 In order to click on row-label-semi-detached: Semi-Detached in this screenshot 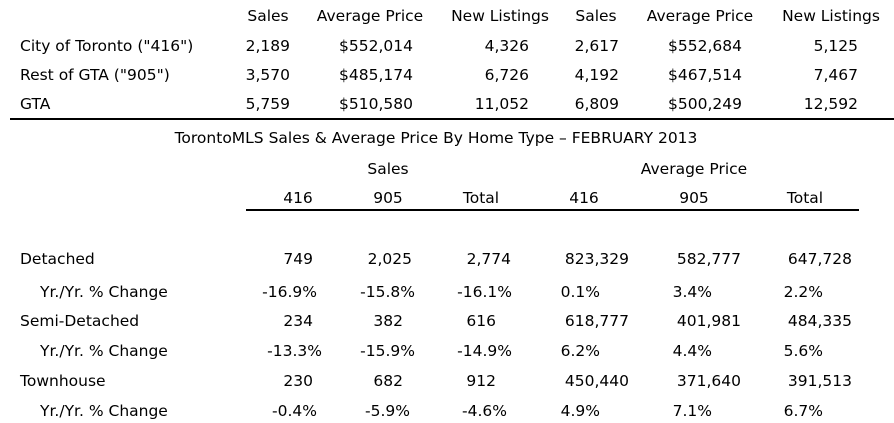, I will do `click(80, 321)`.